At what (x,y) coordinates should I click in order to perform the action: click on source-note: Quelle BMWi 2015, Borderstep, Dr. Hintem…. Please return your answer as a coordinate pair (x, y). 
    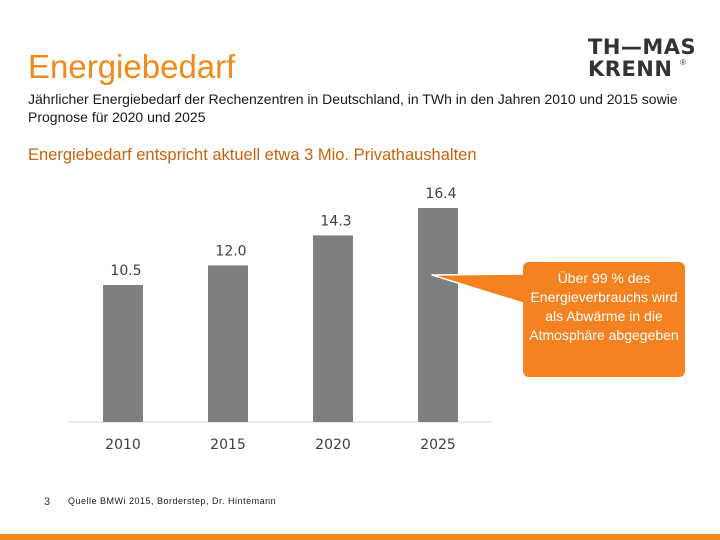
    Looking at the image, I should click on (172, 501).